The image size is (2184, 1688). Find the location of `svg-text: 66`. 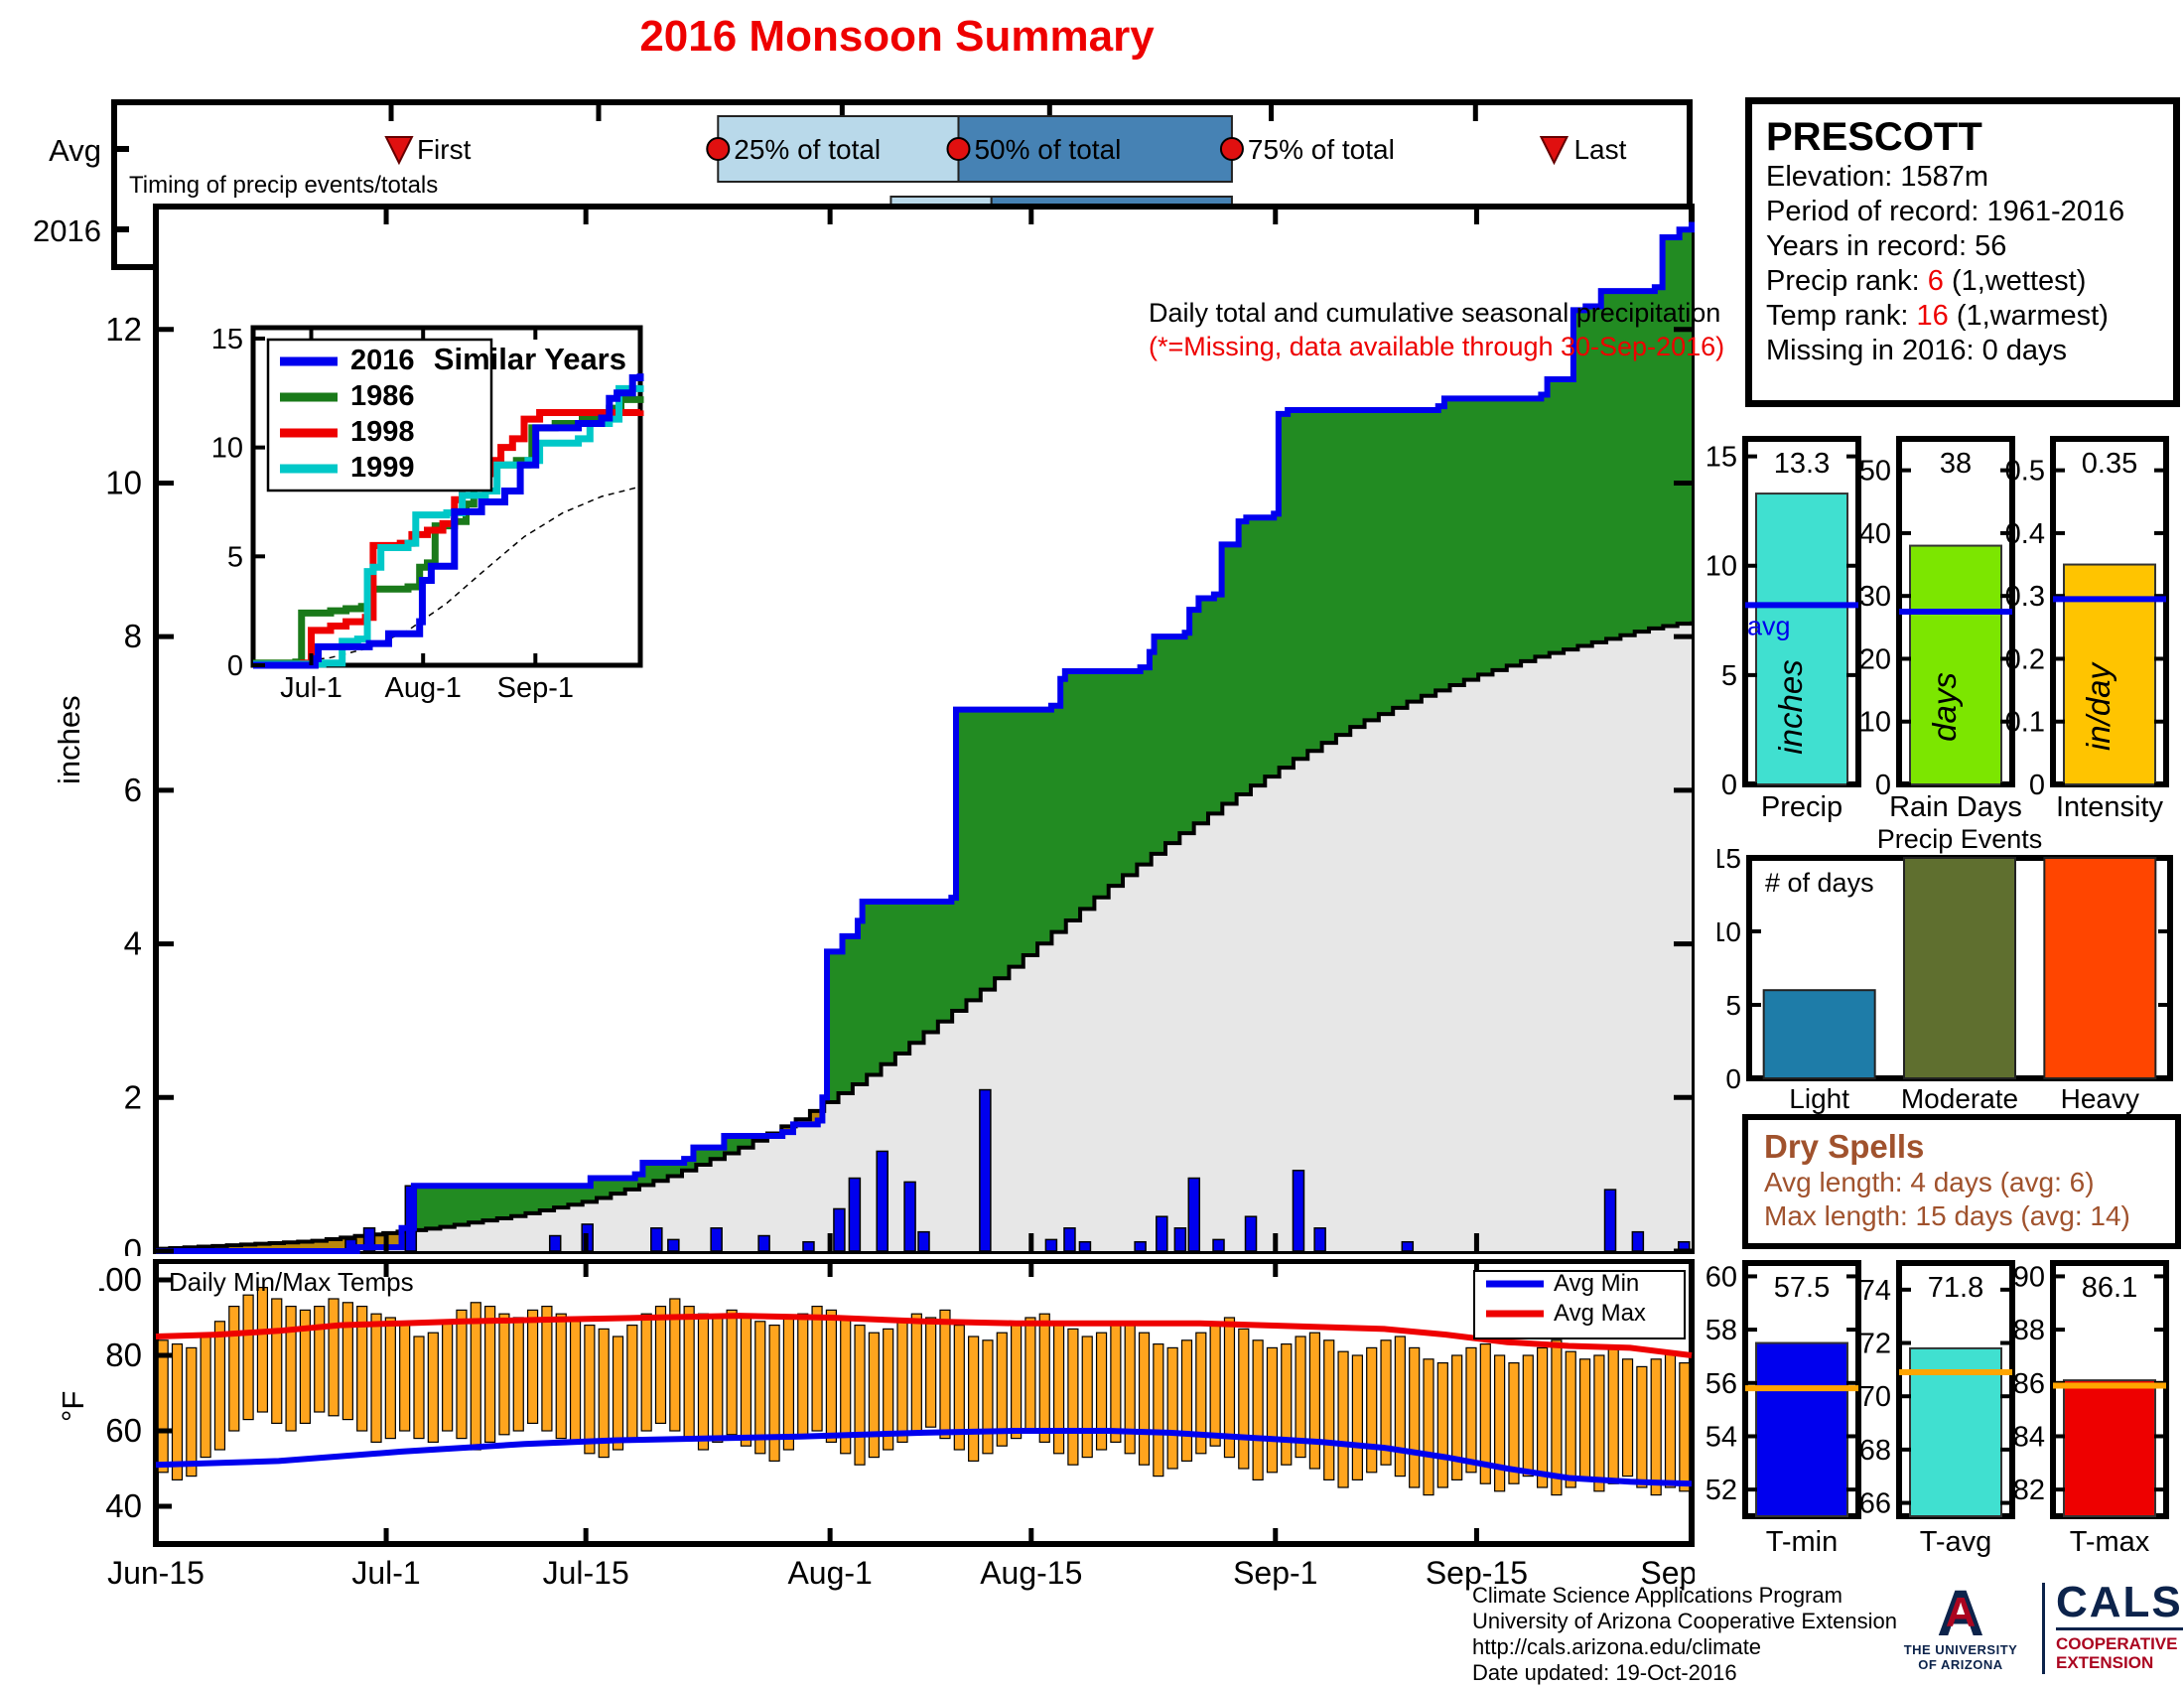

svg-text: 66 is located at coordinates (1875, 1504).